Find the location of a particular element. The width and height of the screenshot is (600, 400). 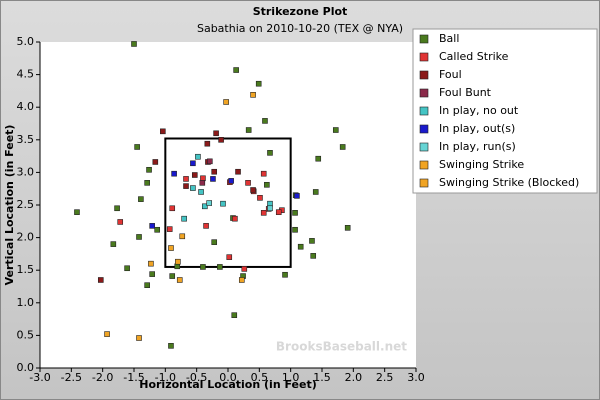

x-tick-label: -1.5 is located at coordinates (133, 377).